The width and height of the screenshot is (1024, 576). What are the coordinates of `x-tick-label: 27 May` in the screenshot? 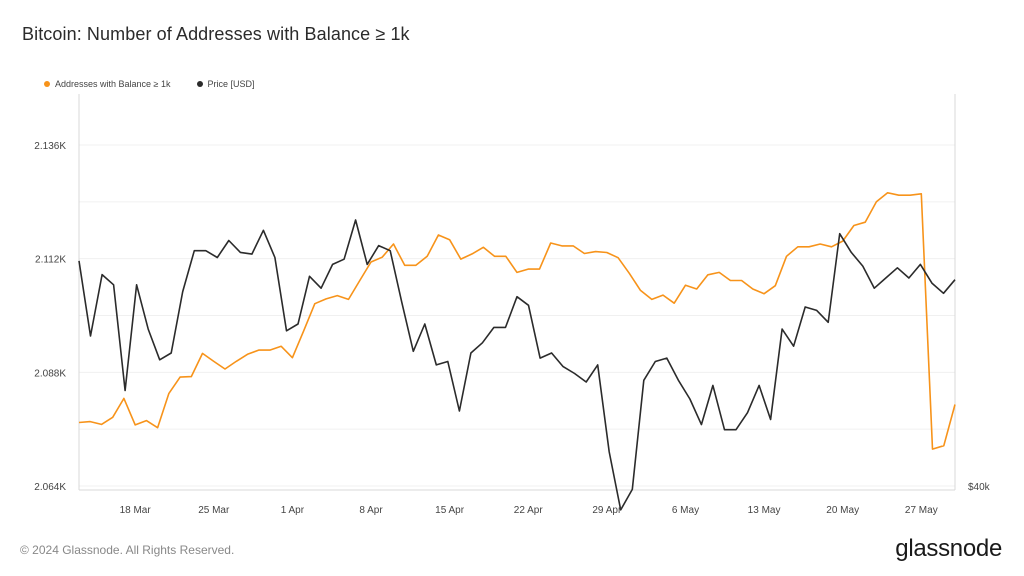 It's located at (921, 510).